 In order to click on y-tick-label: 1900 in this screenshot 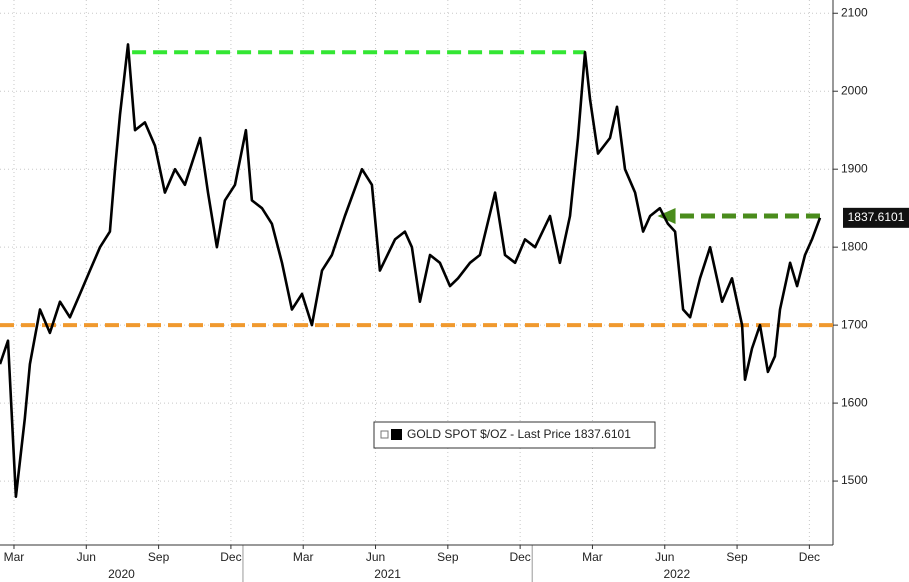, I will do `click(854, 168)`.